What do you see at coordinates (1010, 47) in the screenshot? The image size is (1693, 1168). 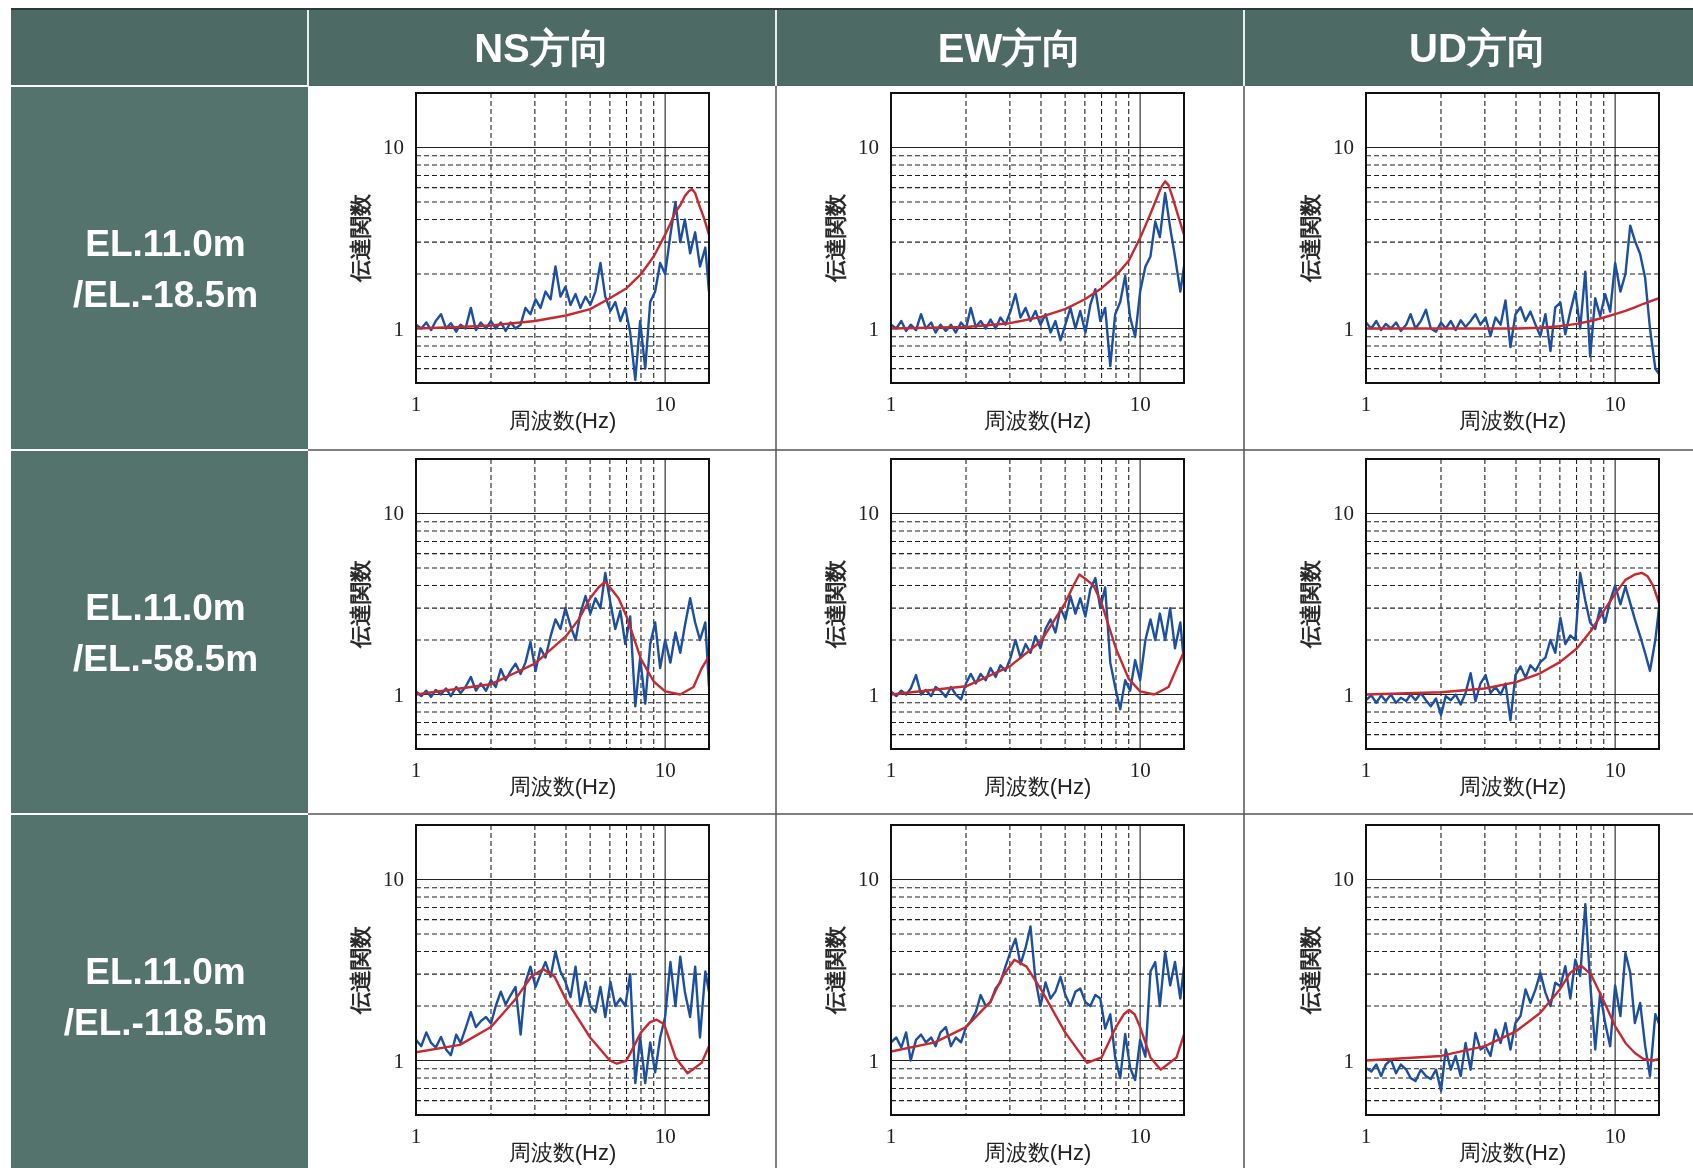 I see `chart-title: EW方向` at bounding box center [1010, 47].